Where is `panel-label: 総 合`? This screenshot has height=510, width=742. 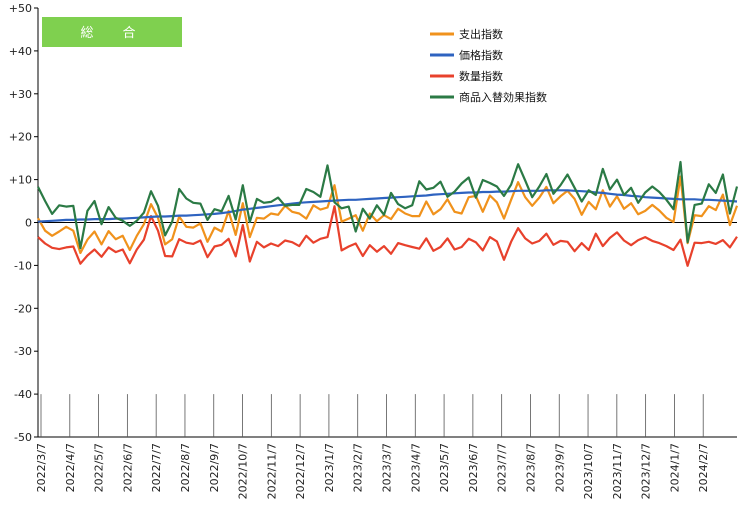 panel-label: 総 合 is located at coordinates (111, 33).